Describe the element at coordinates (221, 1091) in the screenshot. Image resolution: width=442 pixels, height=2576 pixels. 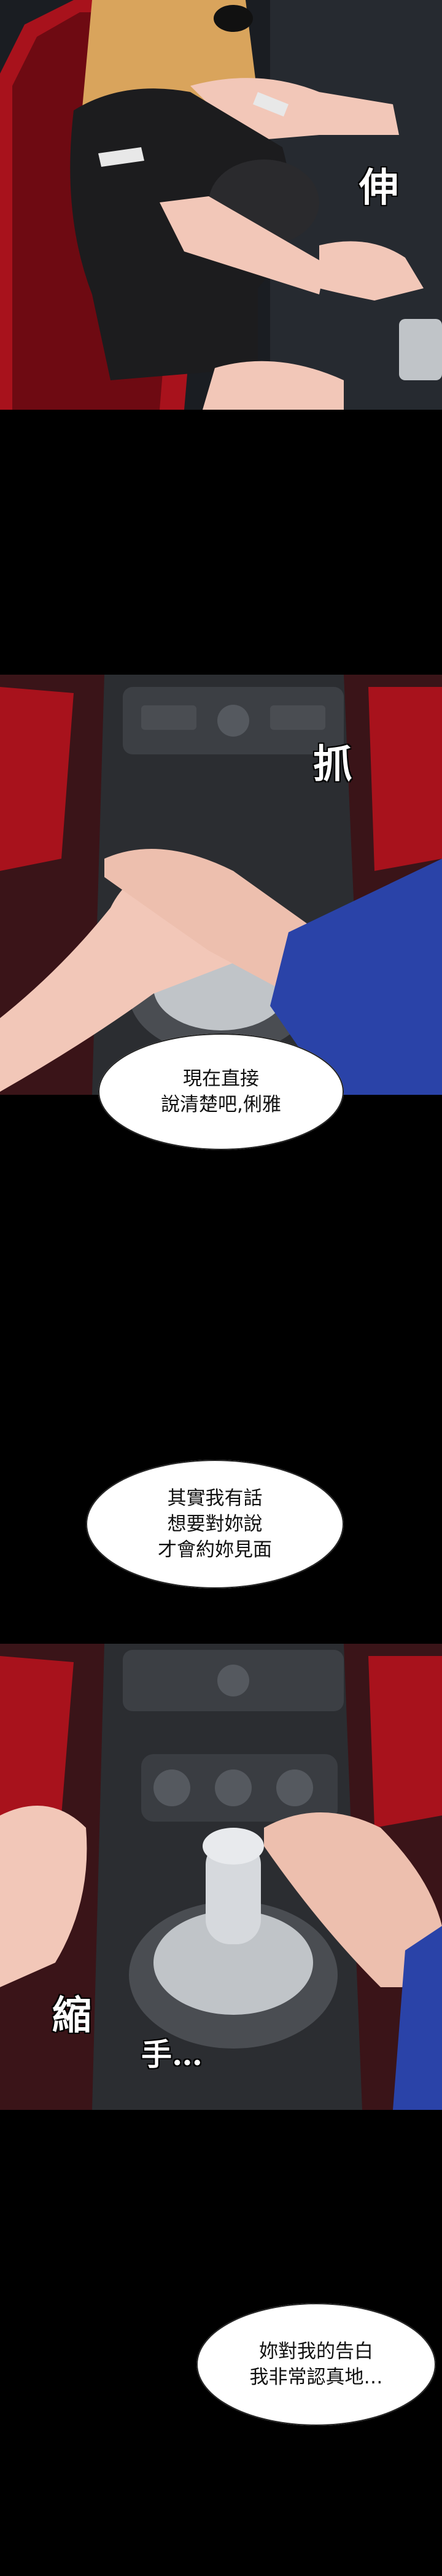
I see `speech-bubble-1: 現在直接 說清楚吧,俐雅` at that location.